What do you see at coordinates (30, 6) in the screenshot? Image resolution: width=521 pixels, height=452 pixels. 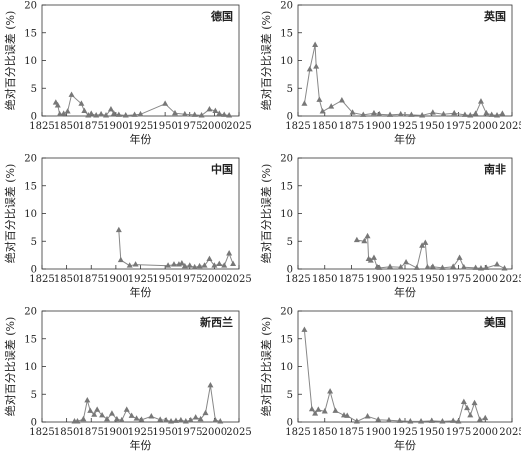 I see `y-tick-label: 20` at bounding box center [30, 6].